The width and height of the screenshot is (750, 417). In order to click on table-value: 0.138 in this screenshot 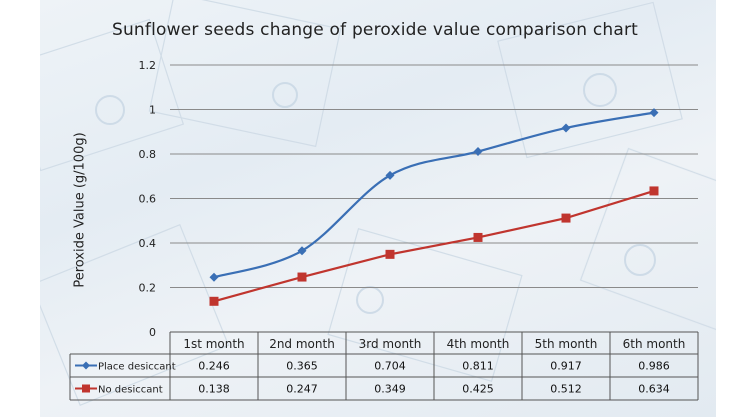, I will do `click(214, 389)`.